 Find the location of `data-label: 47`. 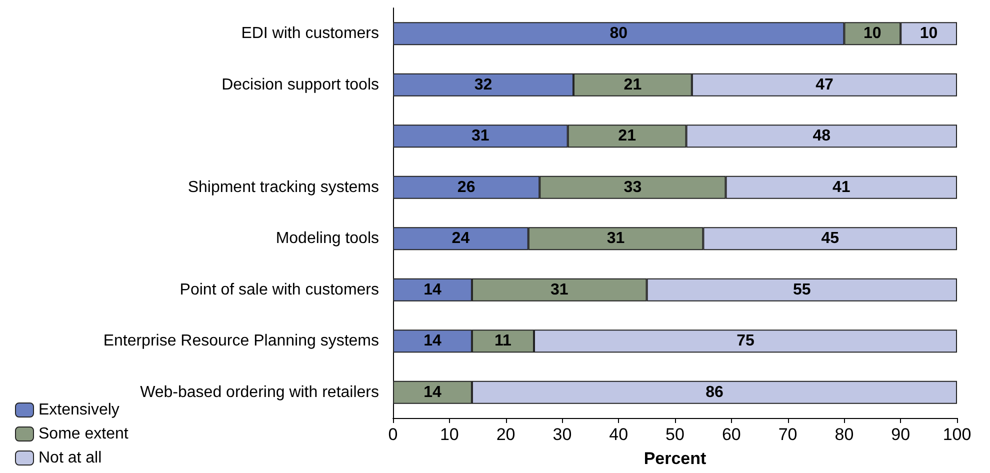

data-label: 47 is located at coordinates (825, 85).